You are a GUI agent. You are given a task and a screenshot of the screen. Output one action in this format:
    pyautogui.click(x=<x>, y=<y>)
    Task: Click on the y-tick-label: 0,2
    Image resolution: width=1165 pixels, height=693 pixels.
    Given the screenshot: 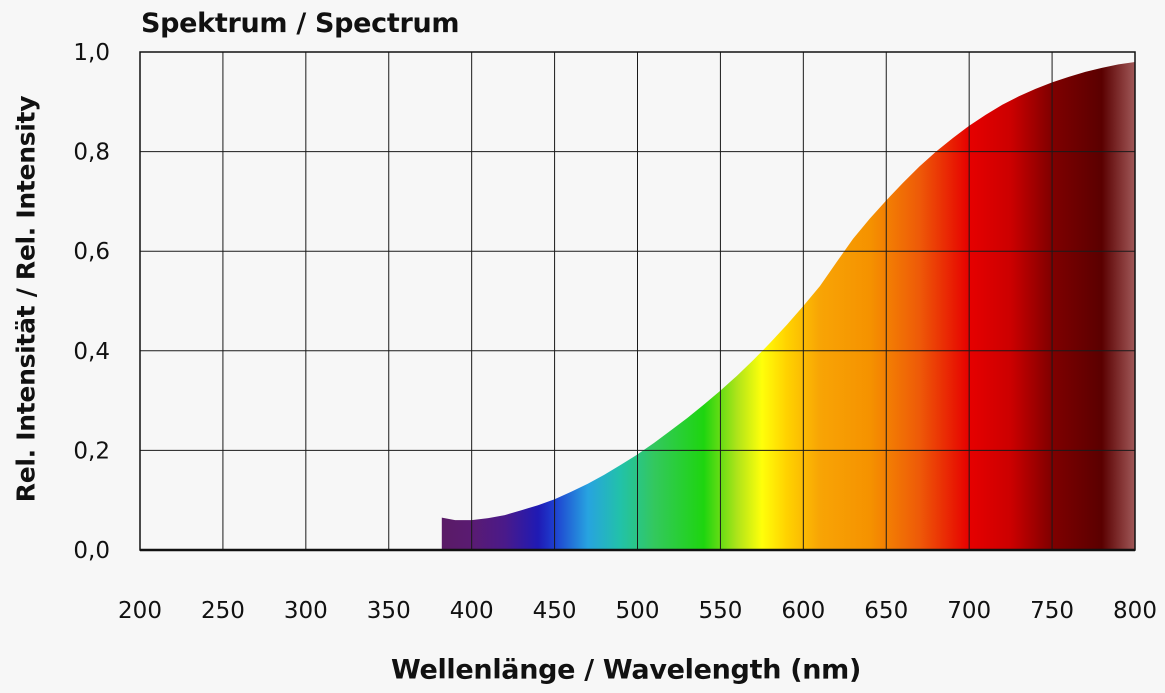 What is the action you would take?
    pyautogui.click(x=91, y=451)
    